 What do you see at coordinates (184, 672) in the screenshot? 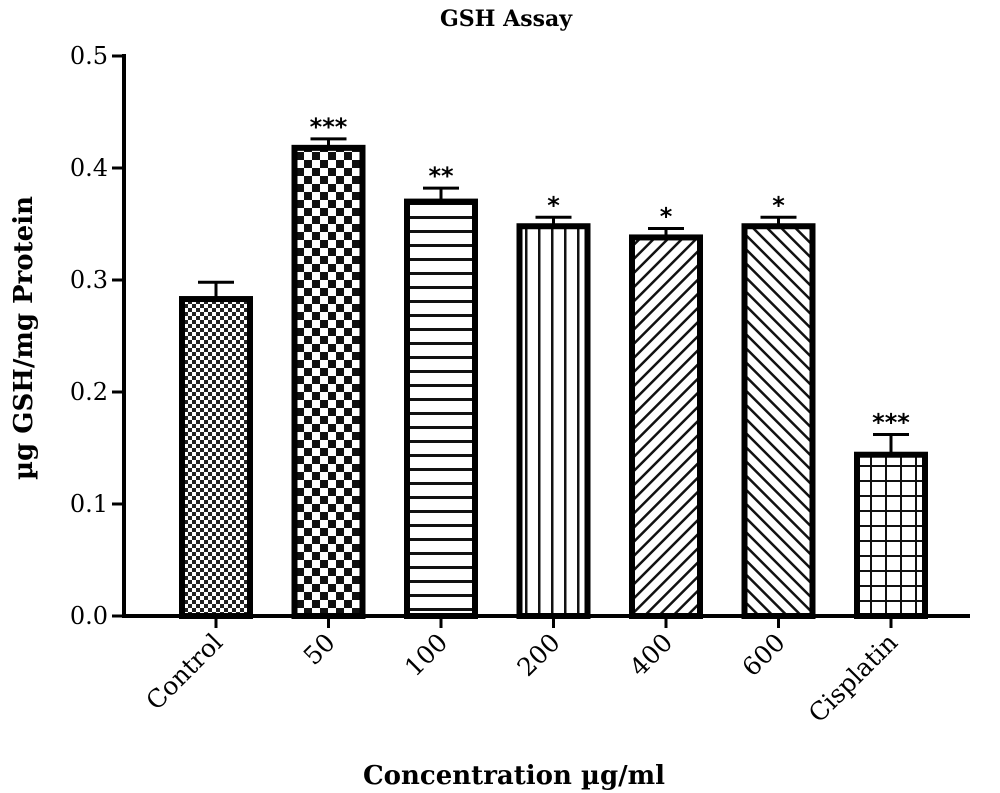
I see `x-tick-label: Control` at bounding box center [184, 672].